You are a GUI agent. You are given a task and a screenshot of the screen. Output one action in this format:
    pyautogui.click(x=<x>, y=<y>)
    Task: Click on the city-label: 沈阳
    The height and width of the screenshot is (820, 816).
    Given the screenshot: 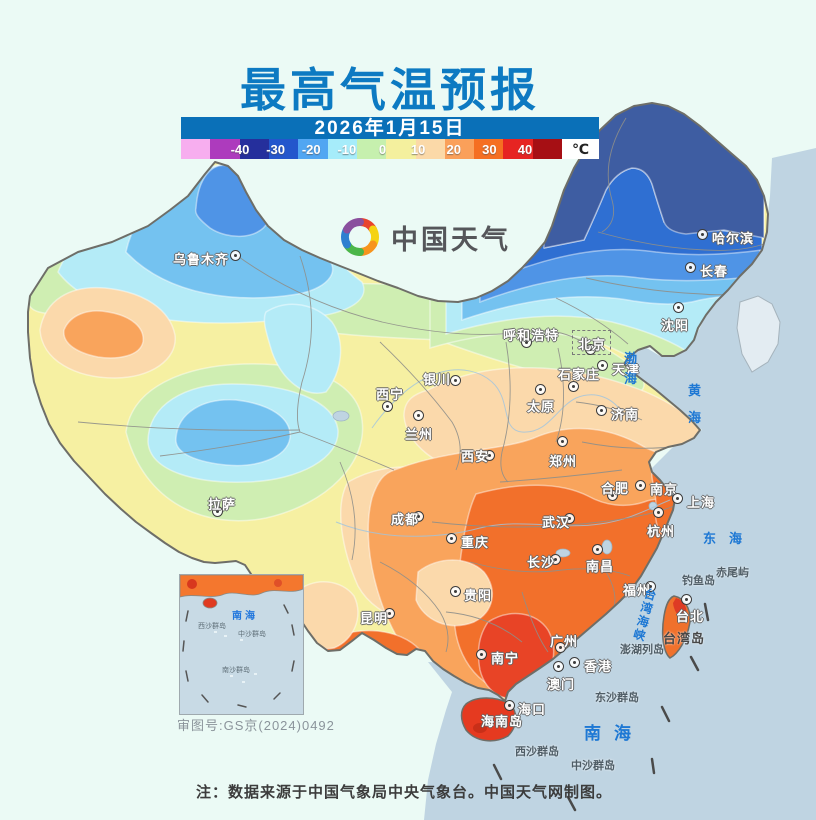 What is the action you would take?
    pyautogui.click(x=675, y=325)
    